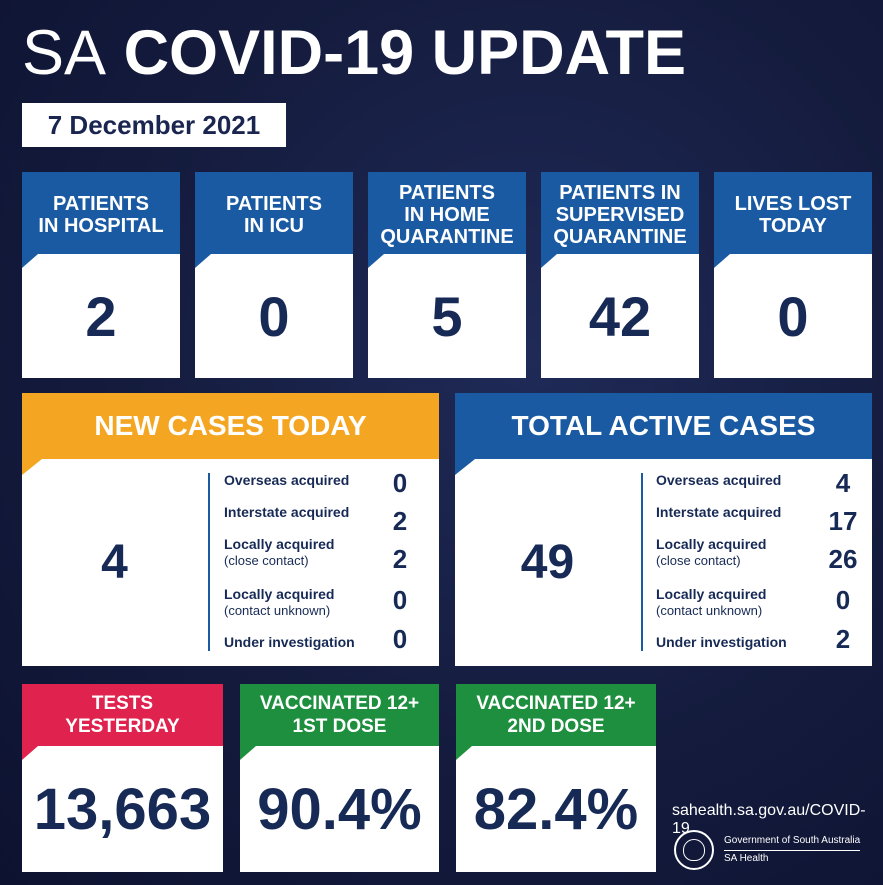  Describe the element at coordinates (447, 316) in the screenshot. I see `tile-value: 5` at that location.